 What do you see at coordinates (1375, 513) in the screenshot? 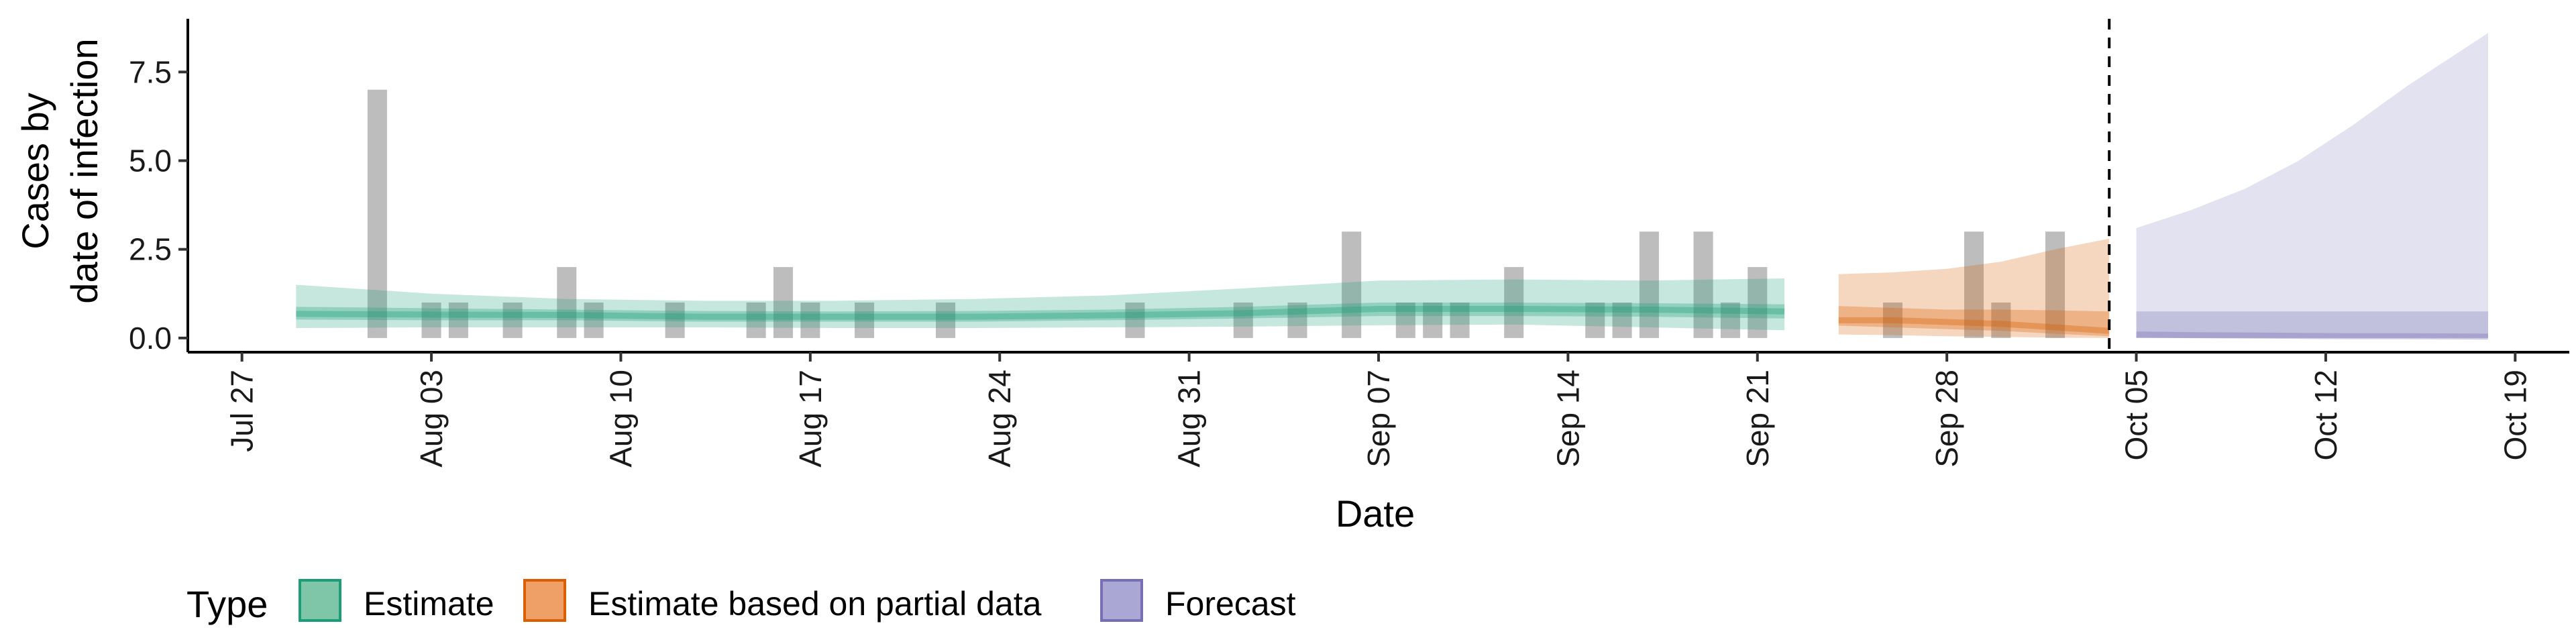
I see `x-axis-title: Date` at bounding box center [1375, 513].